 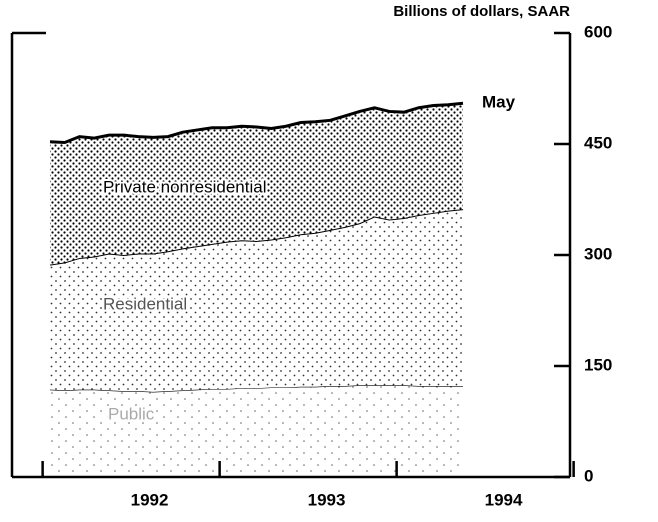 What do you see at coordinates (598, 31) in the screenshot?
I see `y-tick-label: 600` at bounding box center [598, 31].